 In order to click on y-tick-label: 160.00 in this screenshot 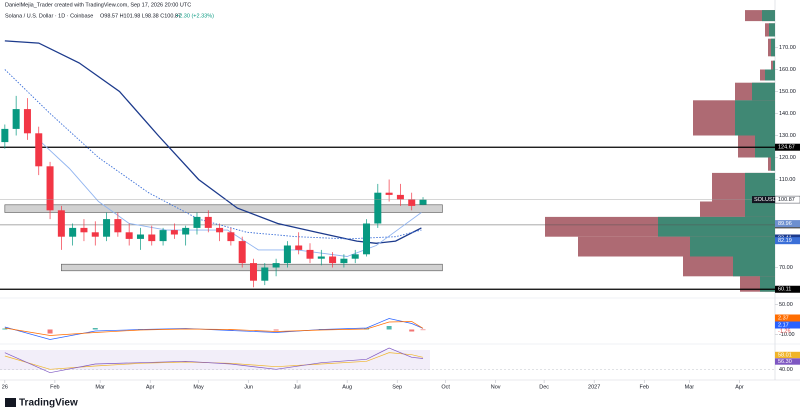, I will do `click(787, 70)`.